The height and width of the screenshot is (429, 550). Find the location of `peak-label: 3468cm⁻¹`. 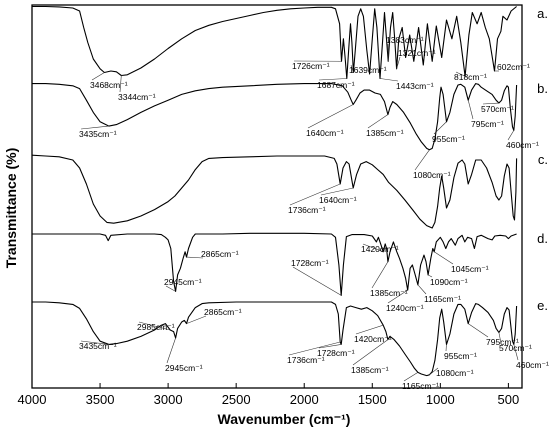

peak-label: 3468cm⁻¹ is located at coordinates (109, 85).